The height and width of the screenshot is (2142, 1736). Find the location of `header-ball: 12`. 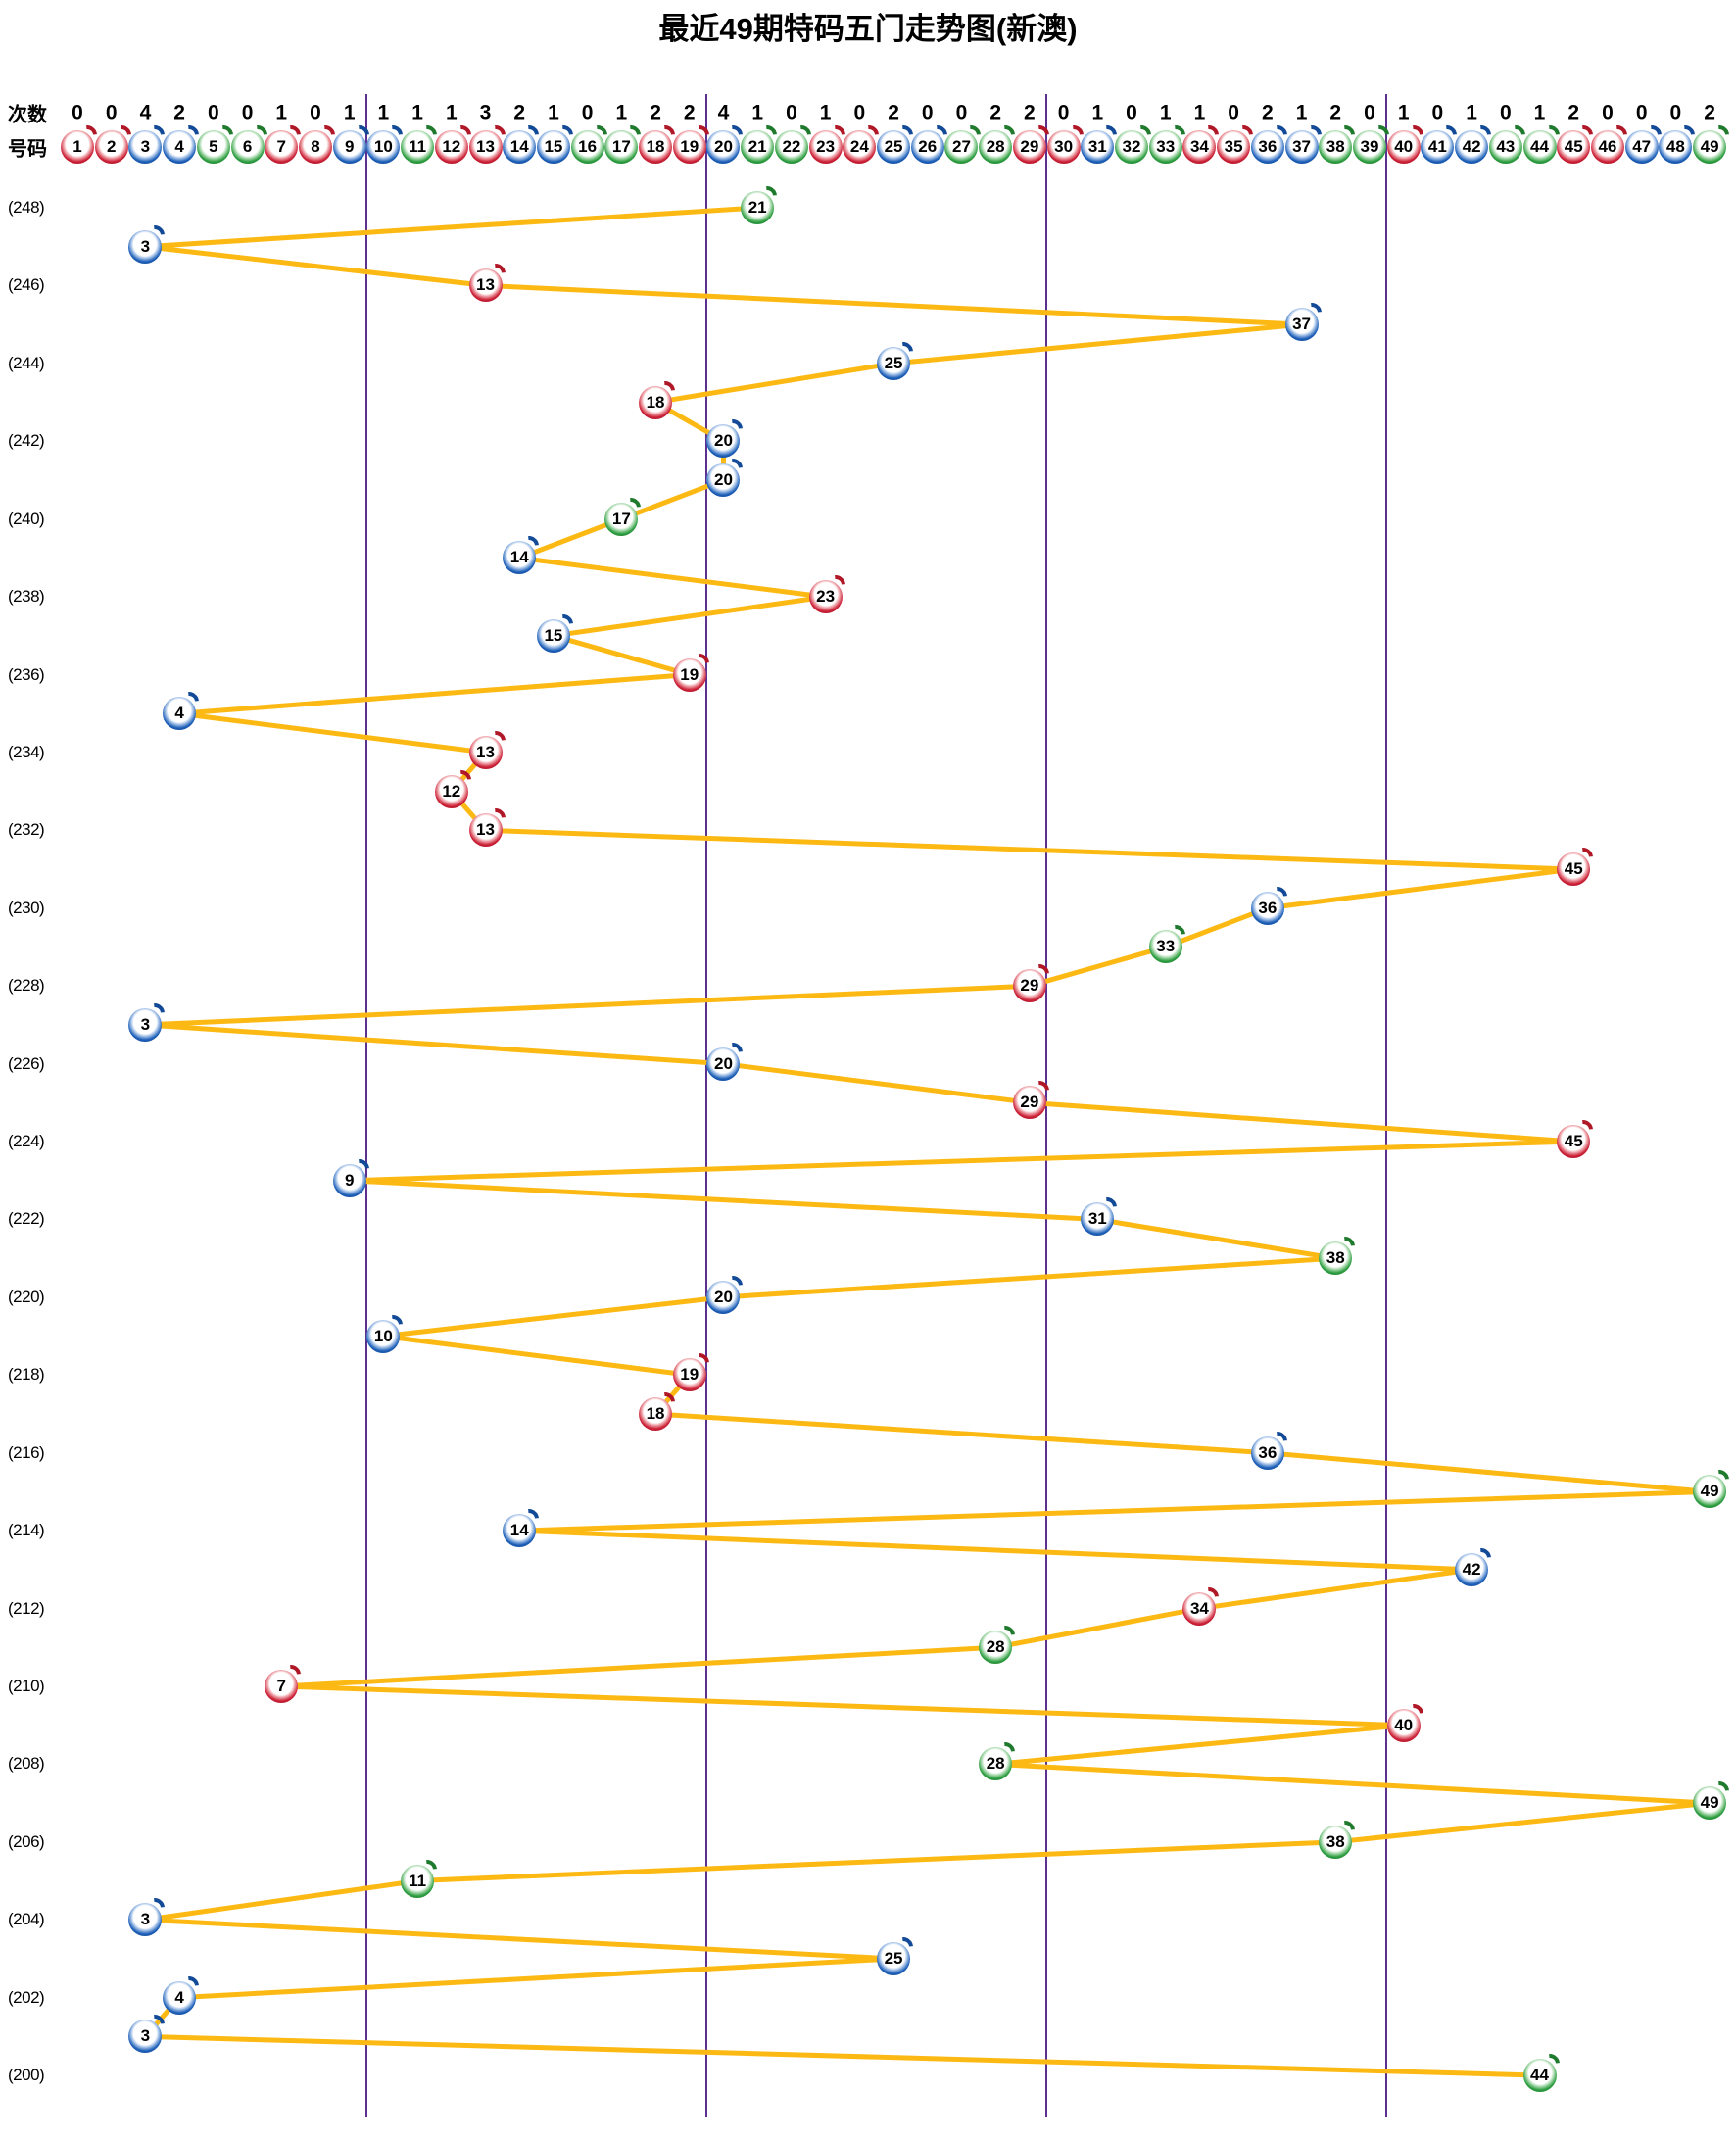

header-ball: 12 is located at coordinates (451, 147).